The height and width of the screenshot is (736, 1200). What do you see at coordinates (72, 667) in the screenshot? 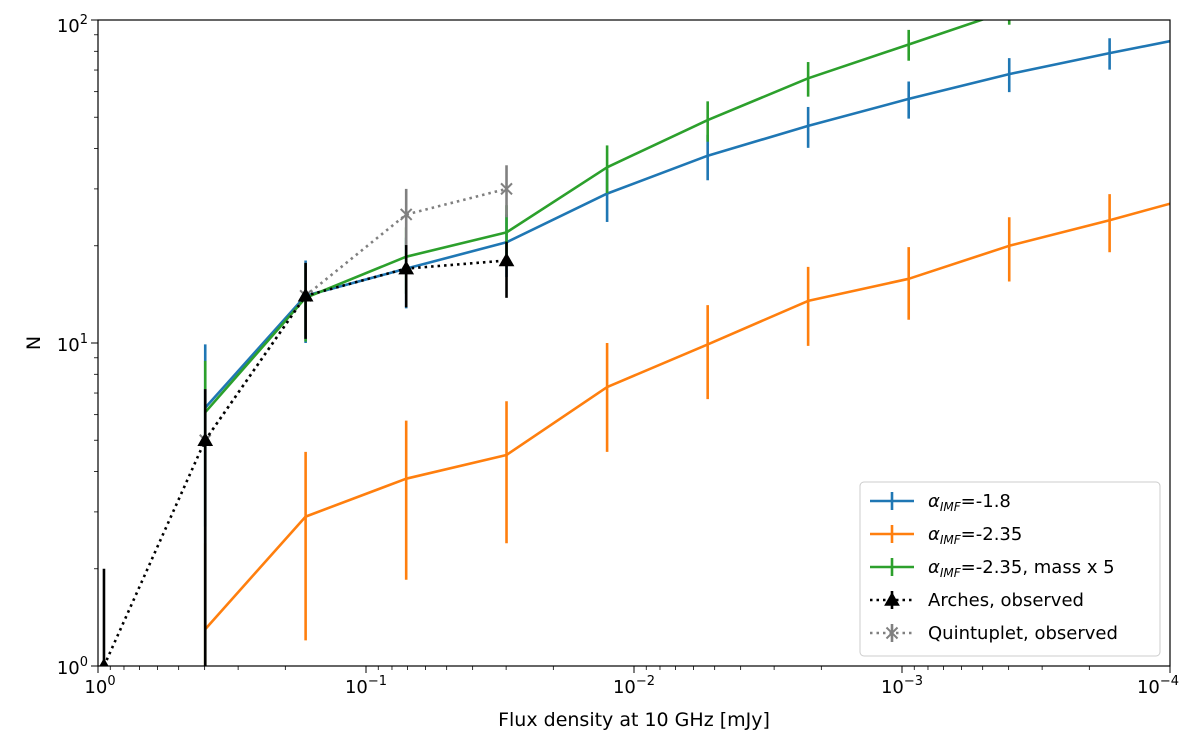
I see `y-tick-label: 10⁰` at bounding box center [72, 667].